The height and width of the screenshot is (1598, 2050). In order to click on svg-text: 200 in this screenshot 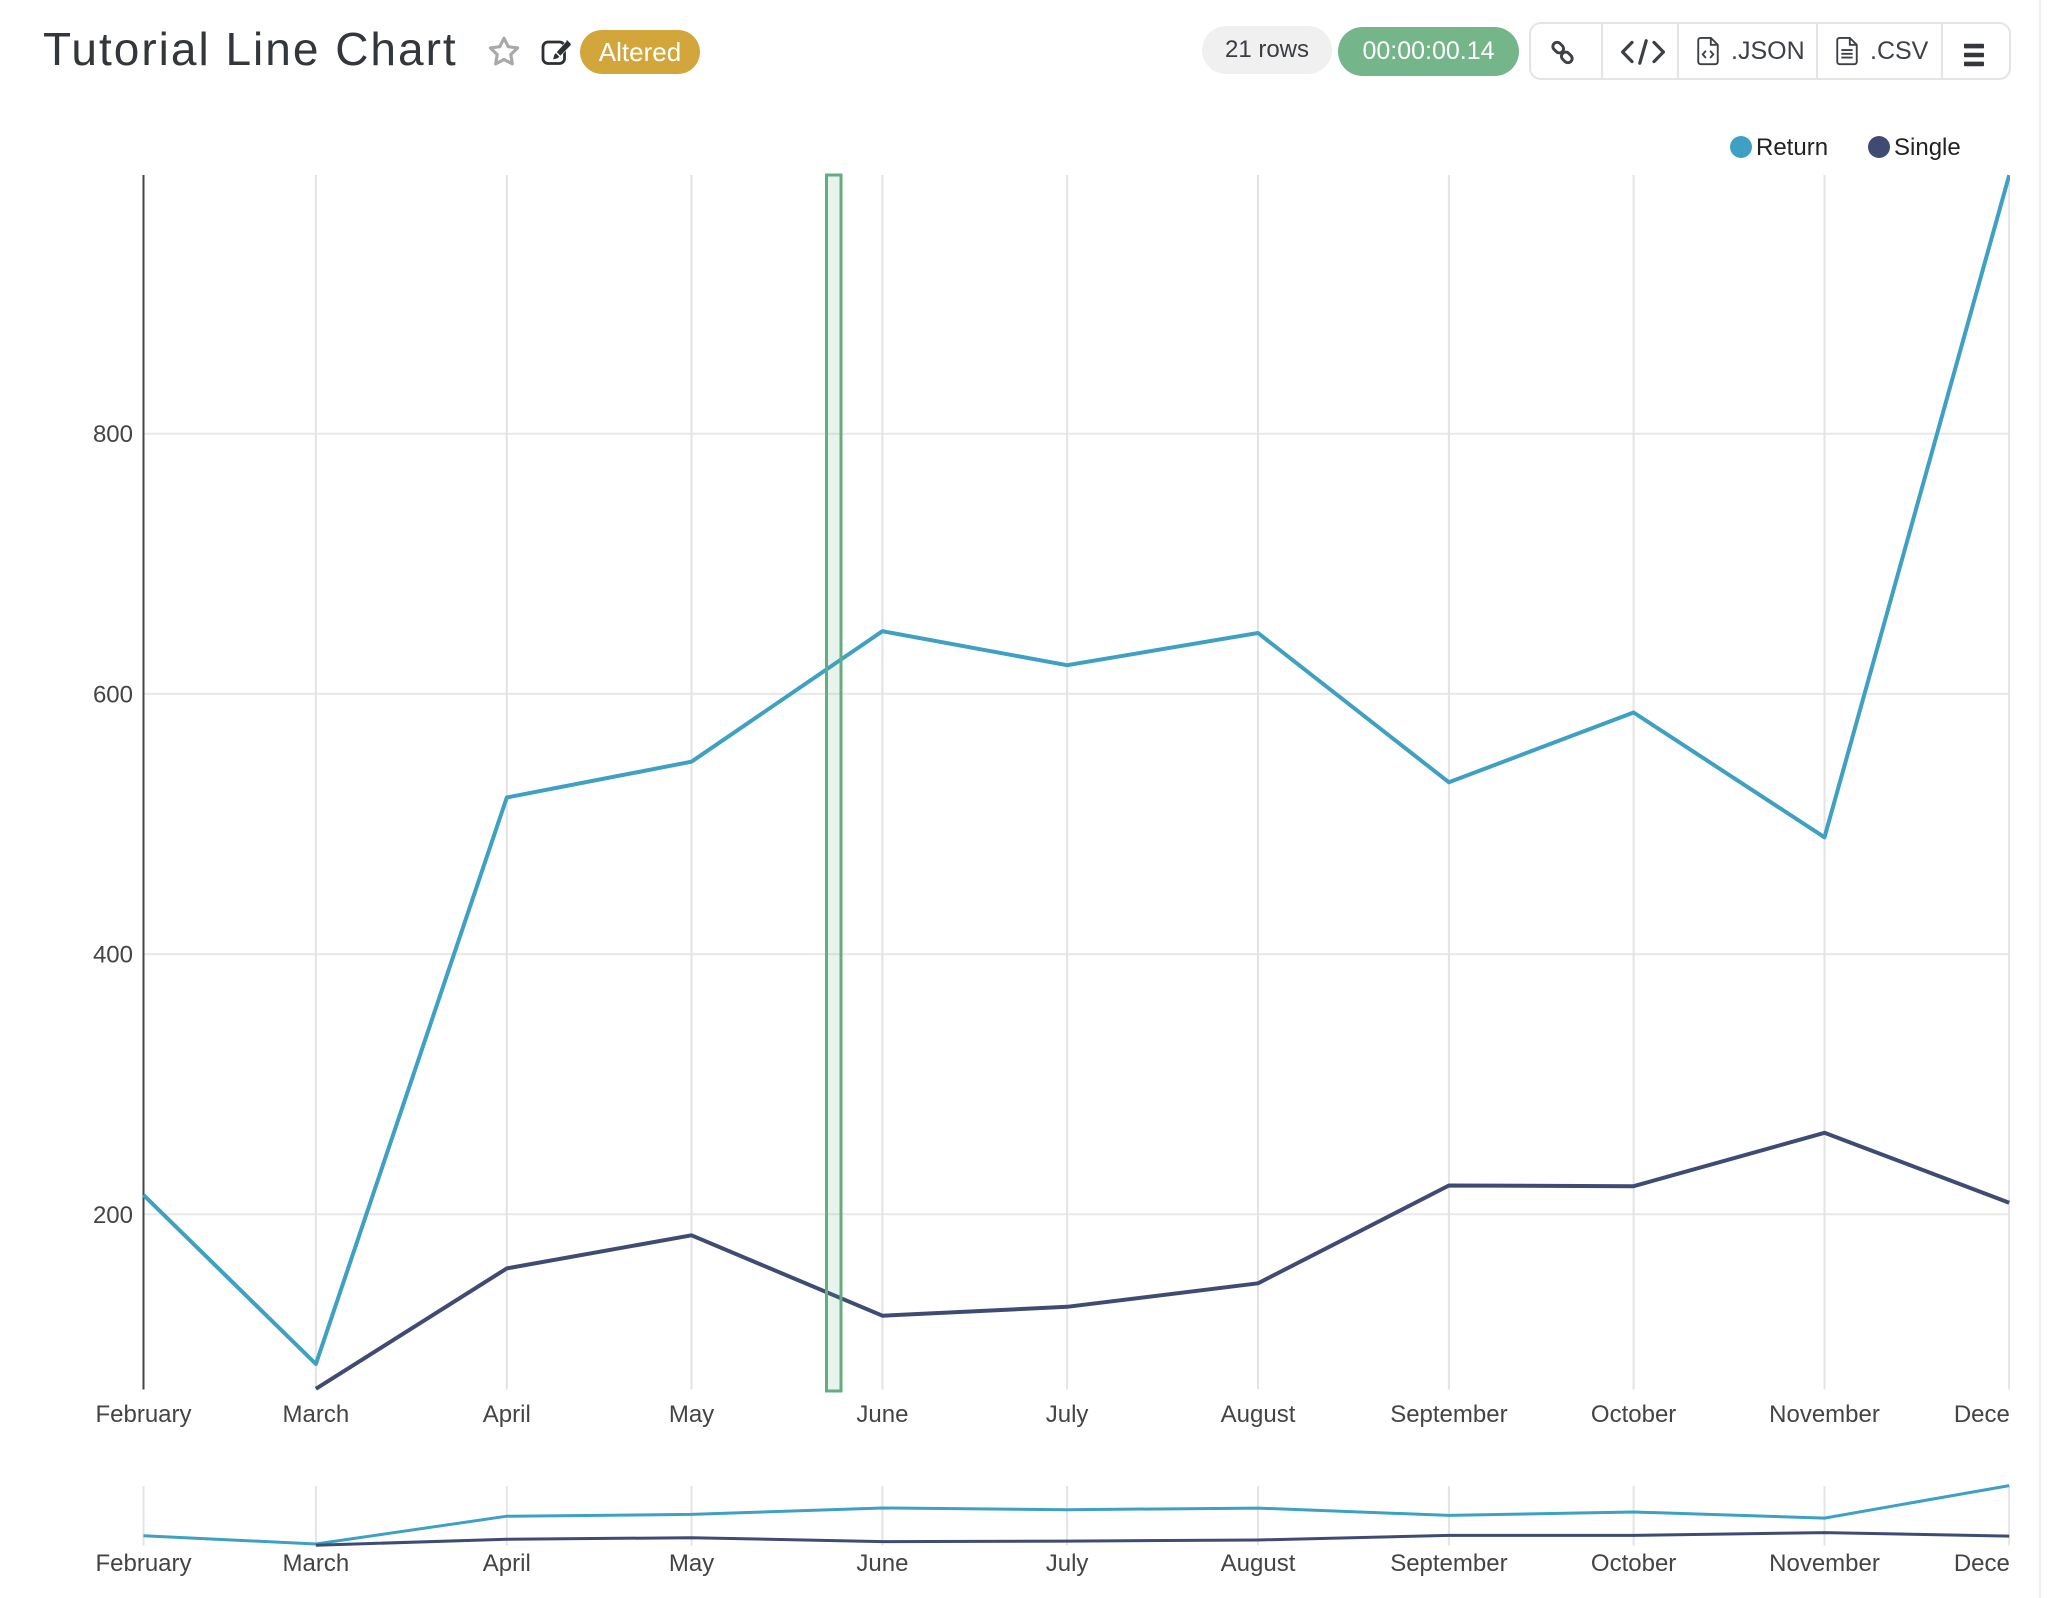, I will do `click(113, 1215)`.